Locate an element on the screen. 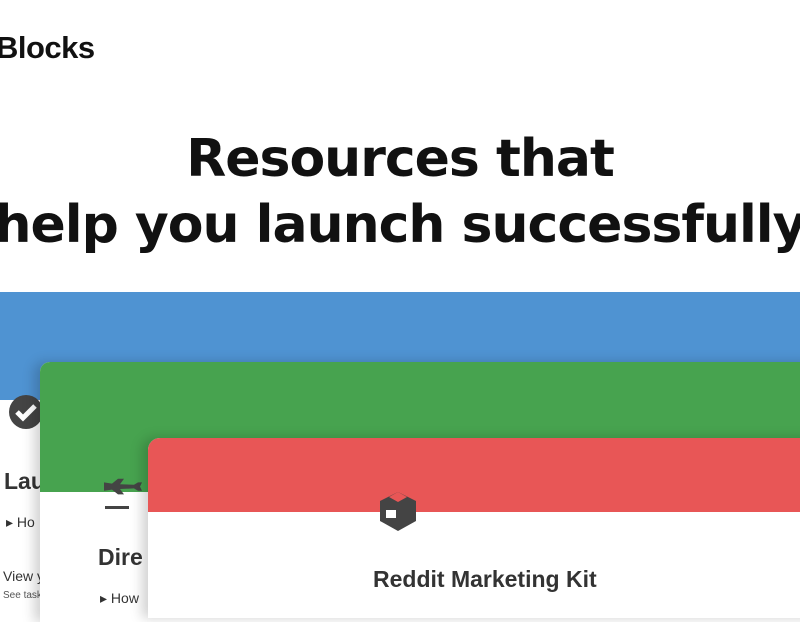 The image size is (800, 622). toggle-item: ▸ Ho is located at coordinates (20, 522).